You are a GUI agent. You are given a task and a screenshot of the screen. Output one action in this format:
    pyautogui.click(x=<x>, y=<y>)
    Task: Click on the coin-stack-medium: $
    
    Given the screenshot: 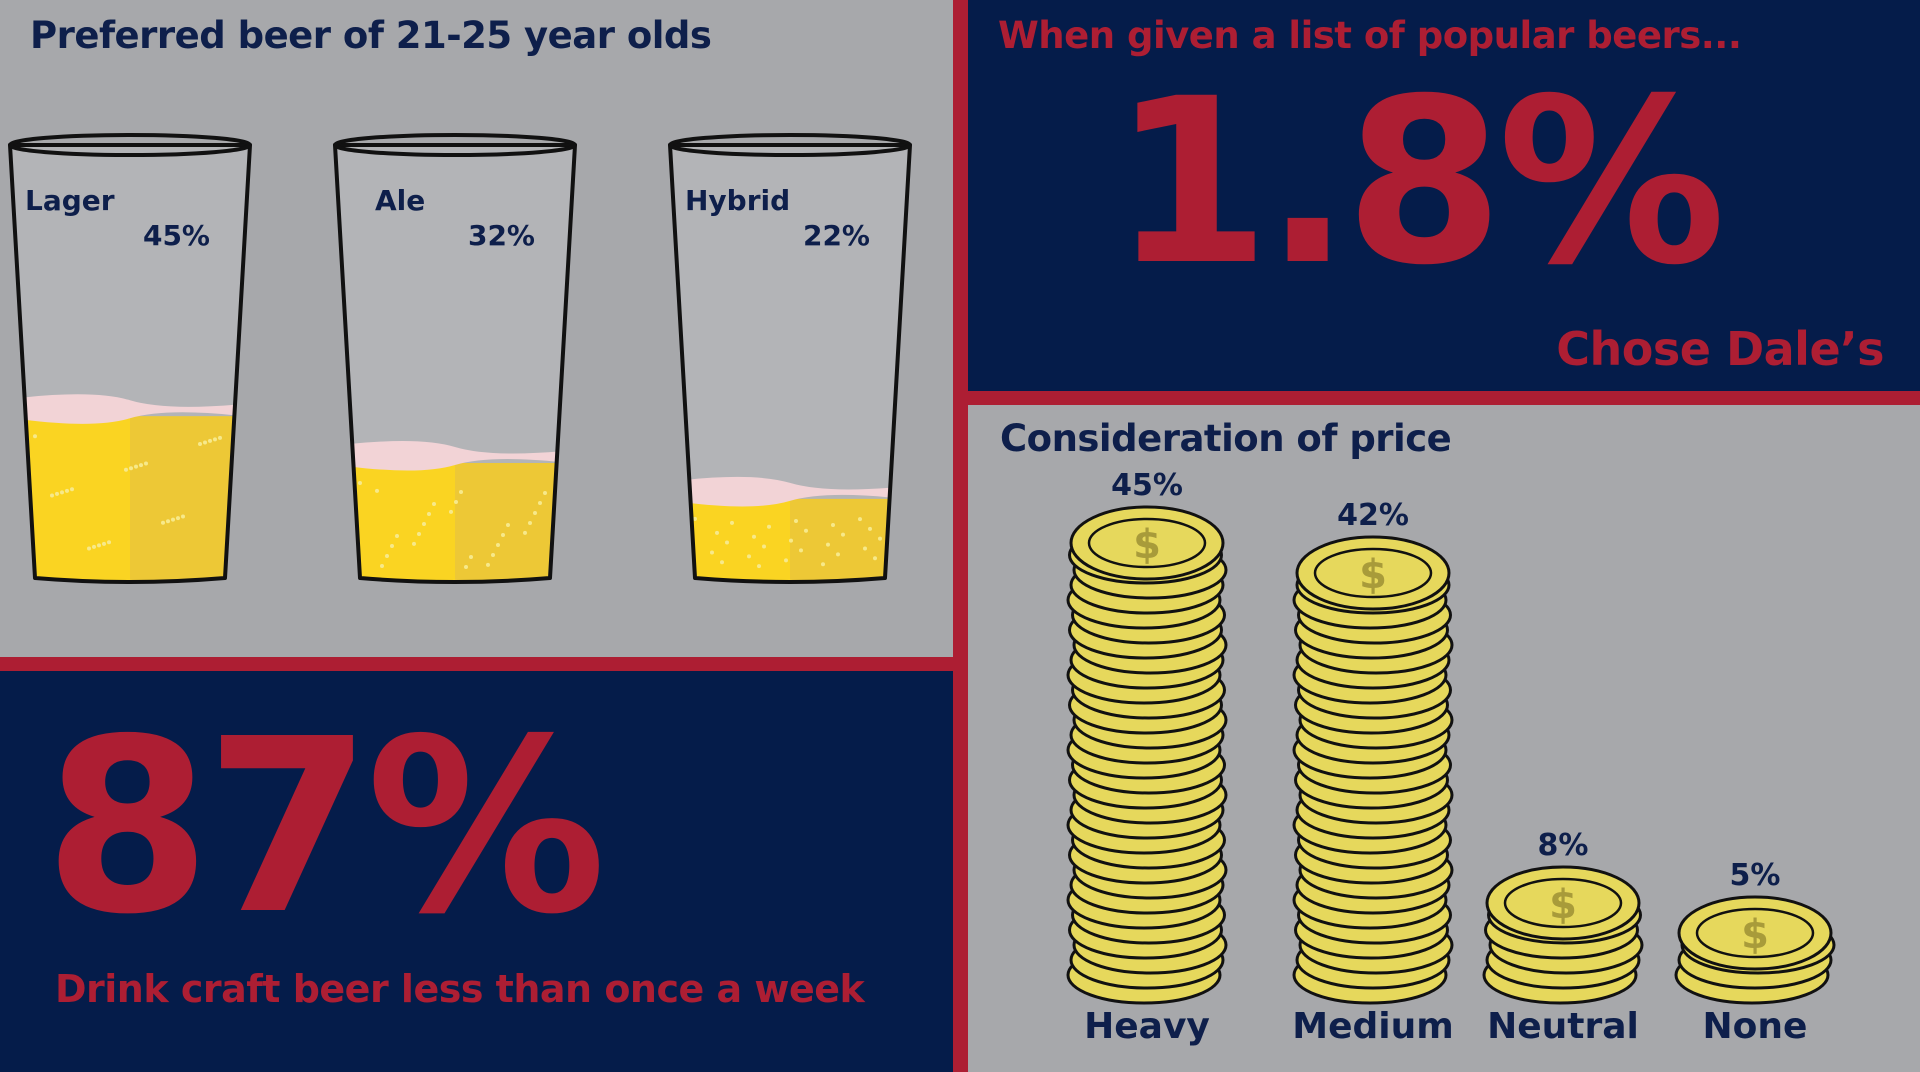 What is the action you would take?
    pyautogui.click(x=1373, y=770)
    